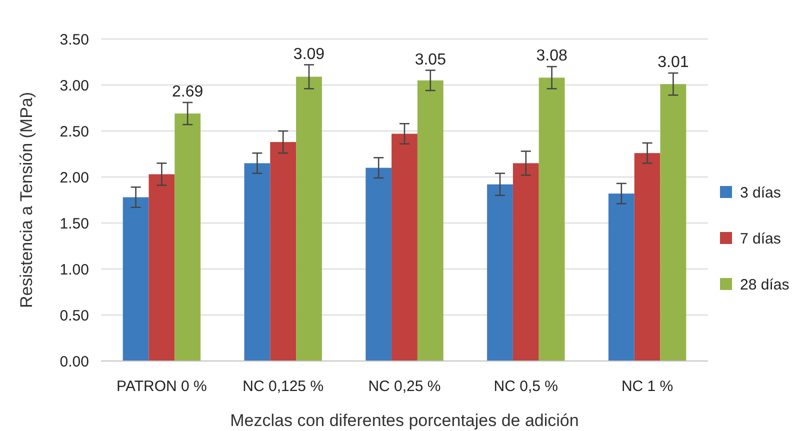 The height and width of the screenshot is (431, 797). I want to click on y-tick-label: 2.00, so click(74, 177).